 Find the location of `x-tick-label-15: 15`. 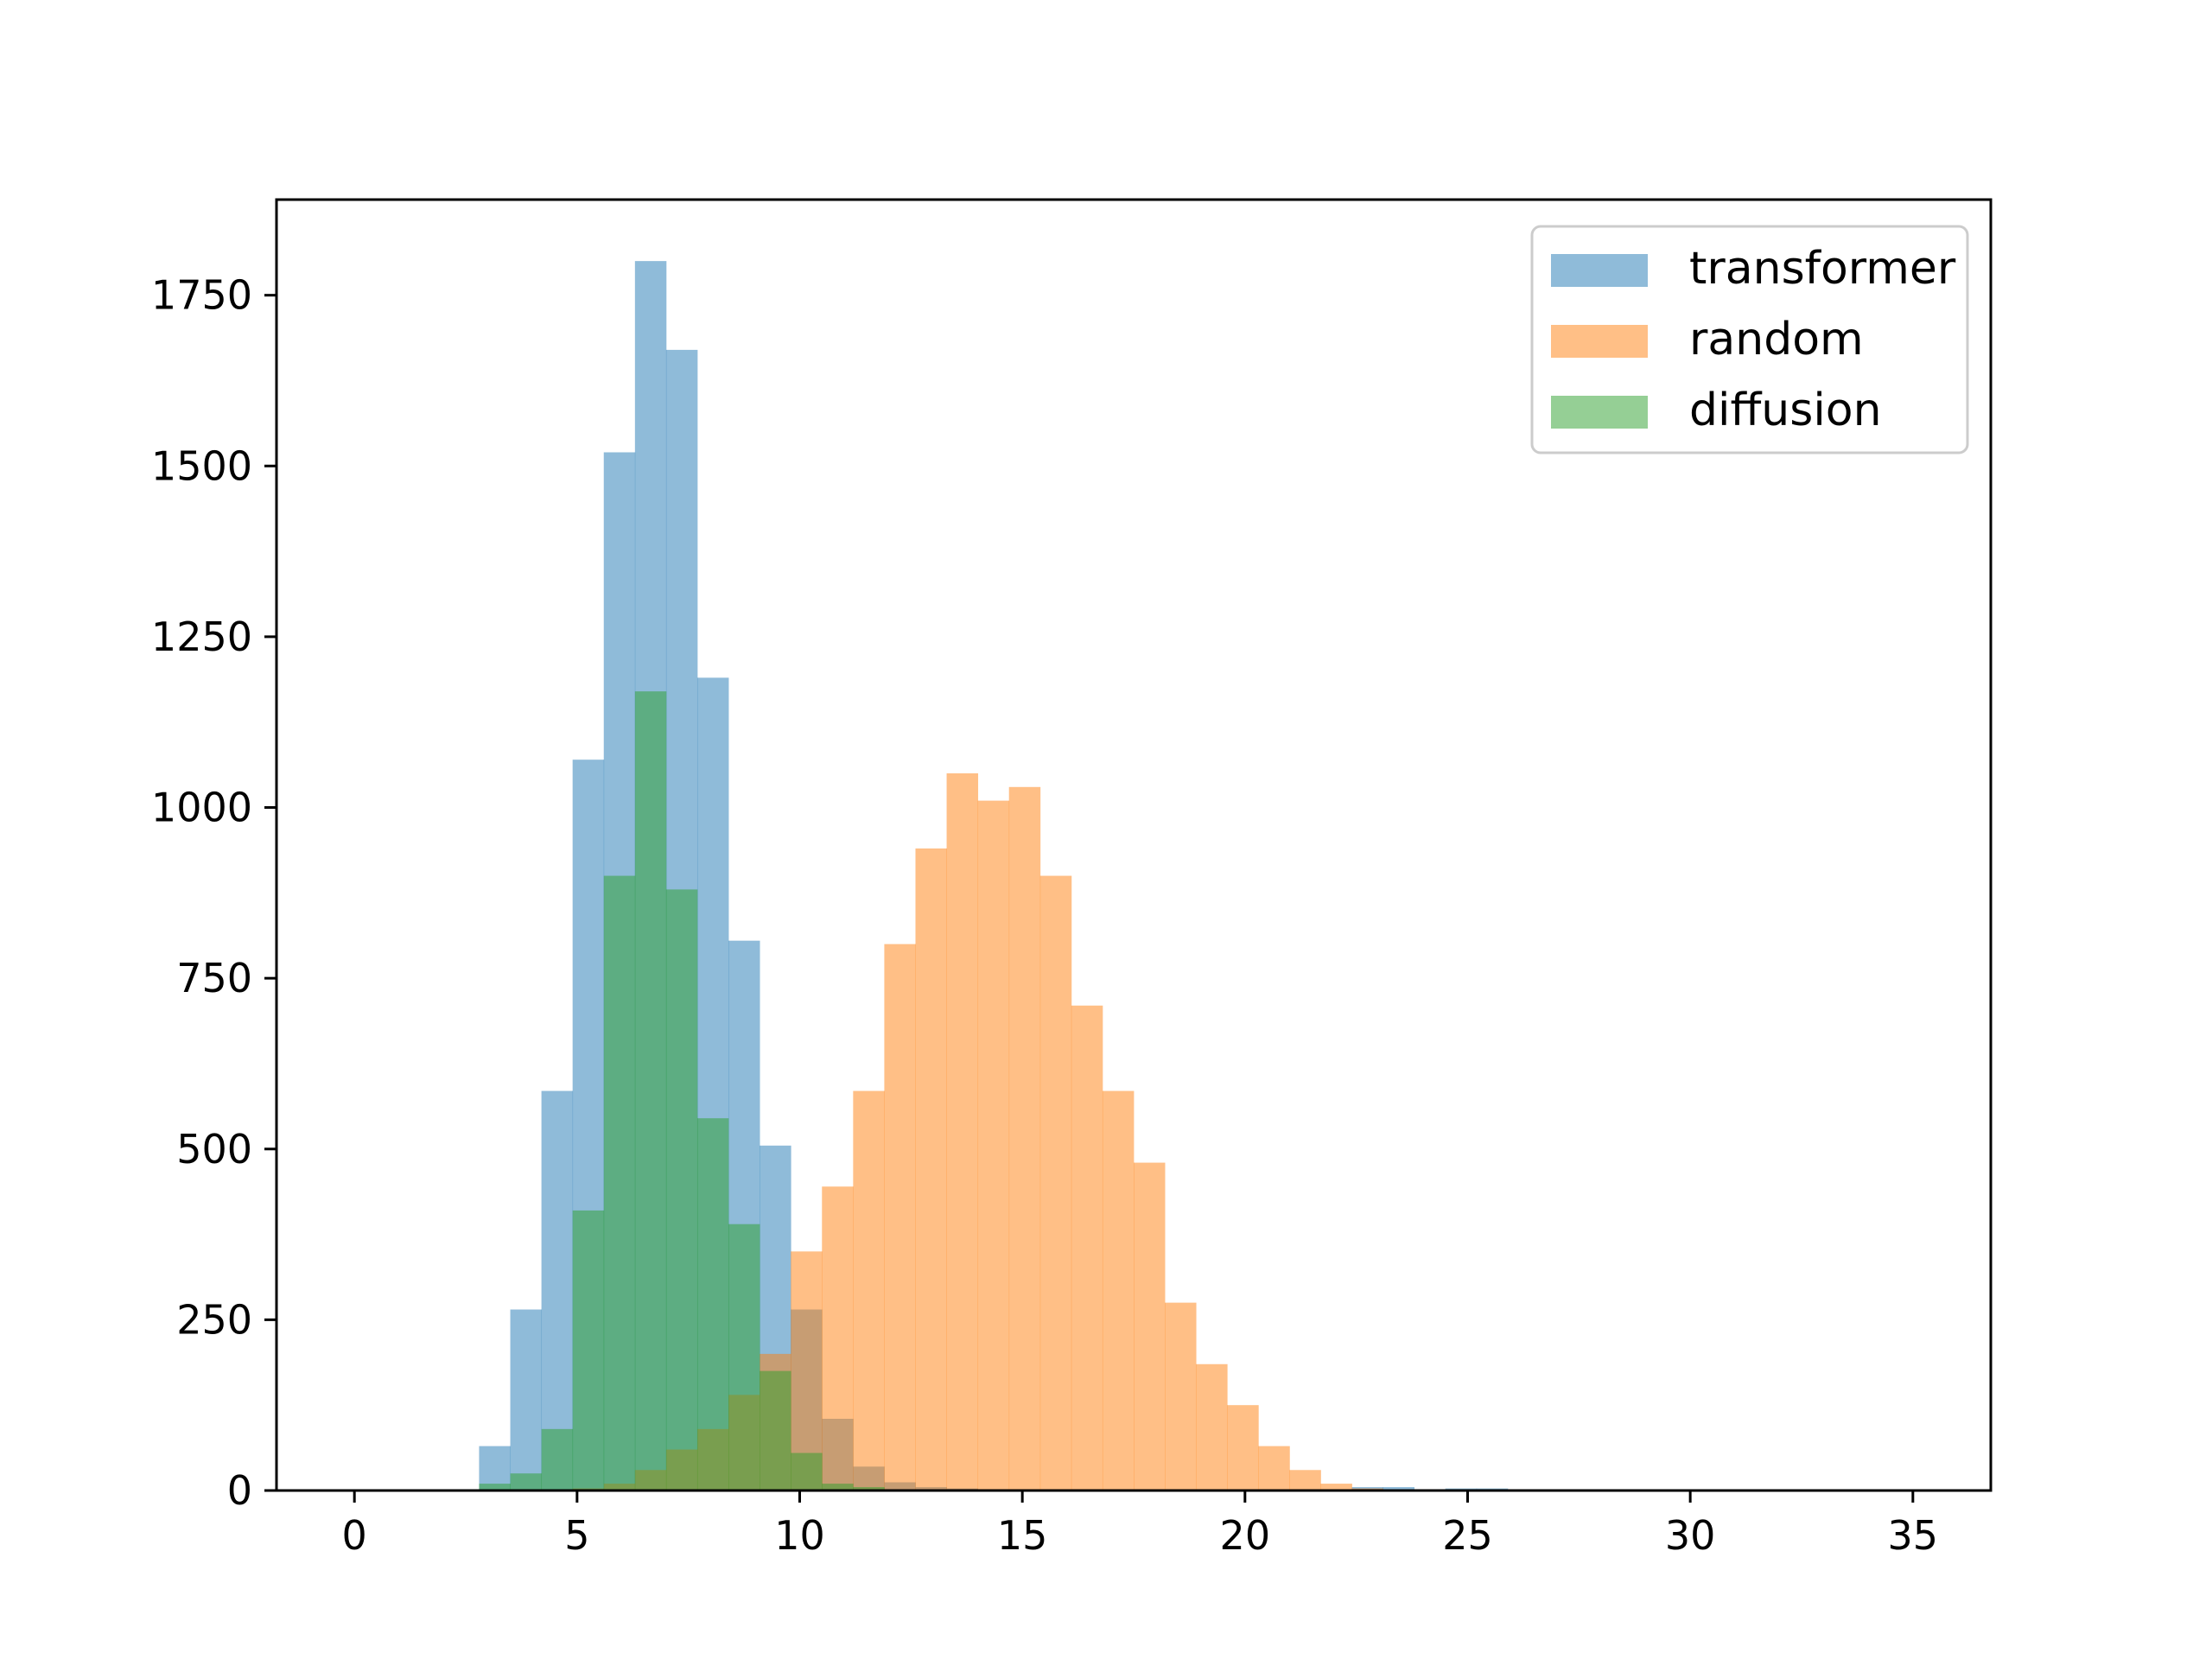

x-tick-label-15: 15 is located at coordinates (1022, 1535).